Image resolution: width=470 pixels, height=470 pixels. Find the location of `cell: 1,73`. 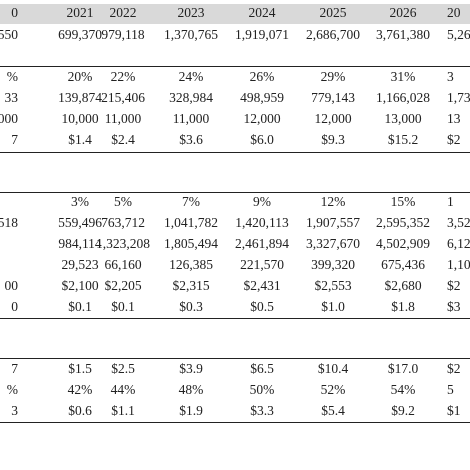

cell: 1,73 is located at coordinates (458, 97).